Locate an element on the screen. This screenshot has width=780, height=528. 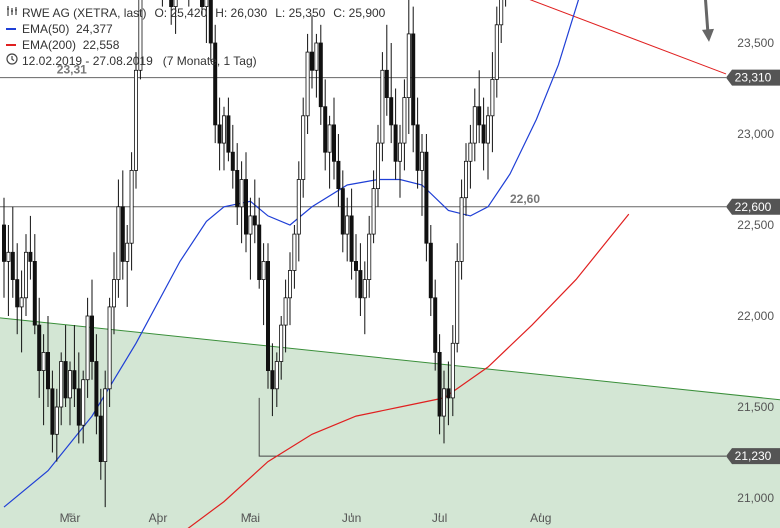
ohlc-low: 25,350 is located at coordinates (307, 13).